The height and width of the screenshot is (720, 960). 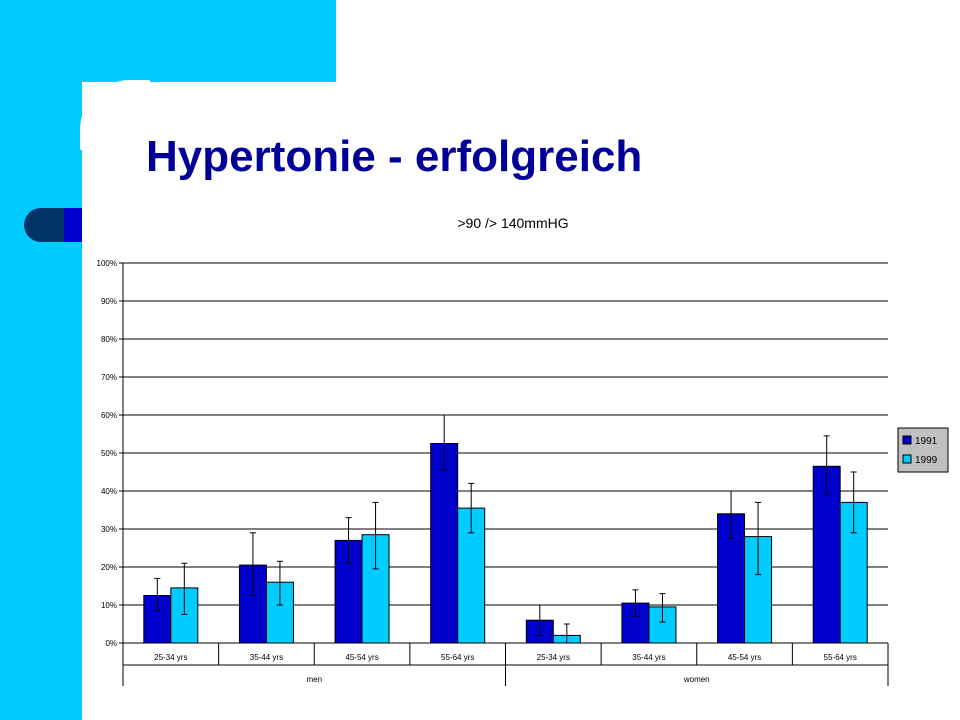 What do you see at coordinates (394, 156) in the screenshot?
I see `slide-title: Hypertonie - erfolgreich` at bounding box center [394, 156].